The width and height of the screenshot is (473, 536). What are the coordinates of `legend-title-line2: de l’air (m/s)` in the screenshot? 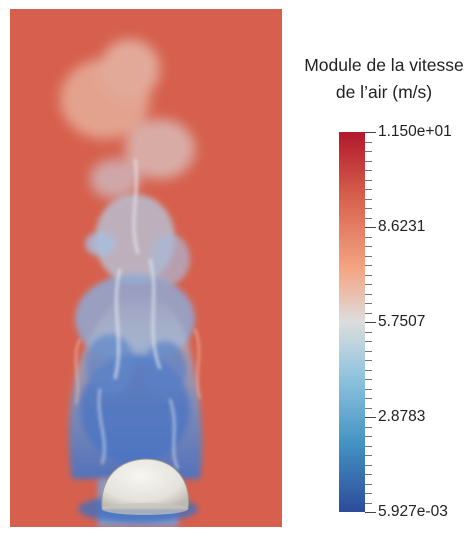 It's located at (384, 92).